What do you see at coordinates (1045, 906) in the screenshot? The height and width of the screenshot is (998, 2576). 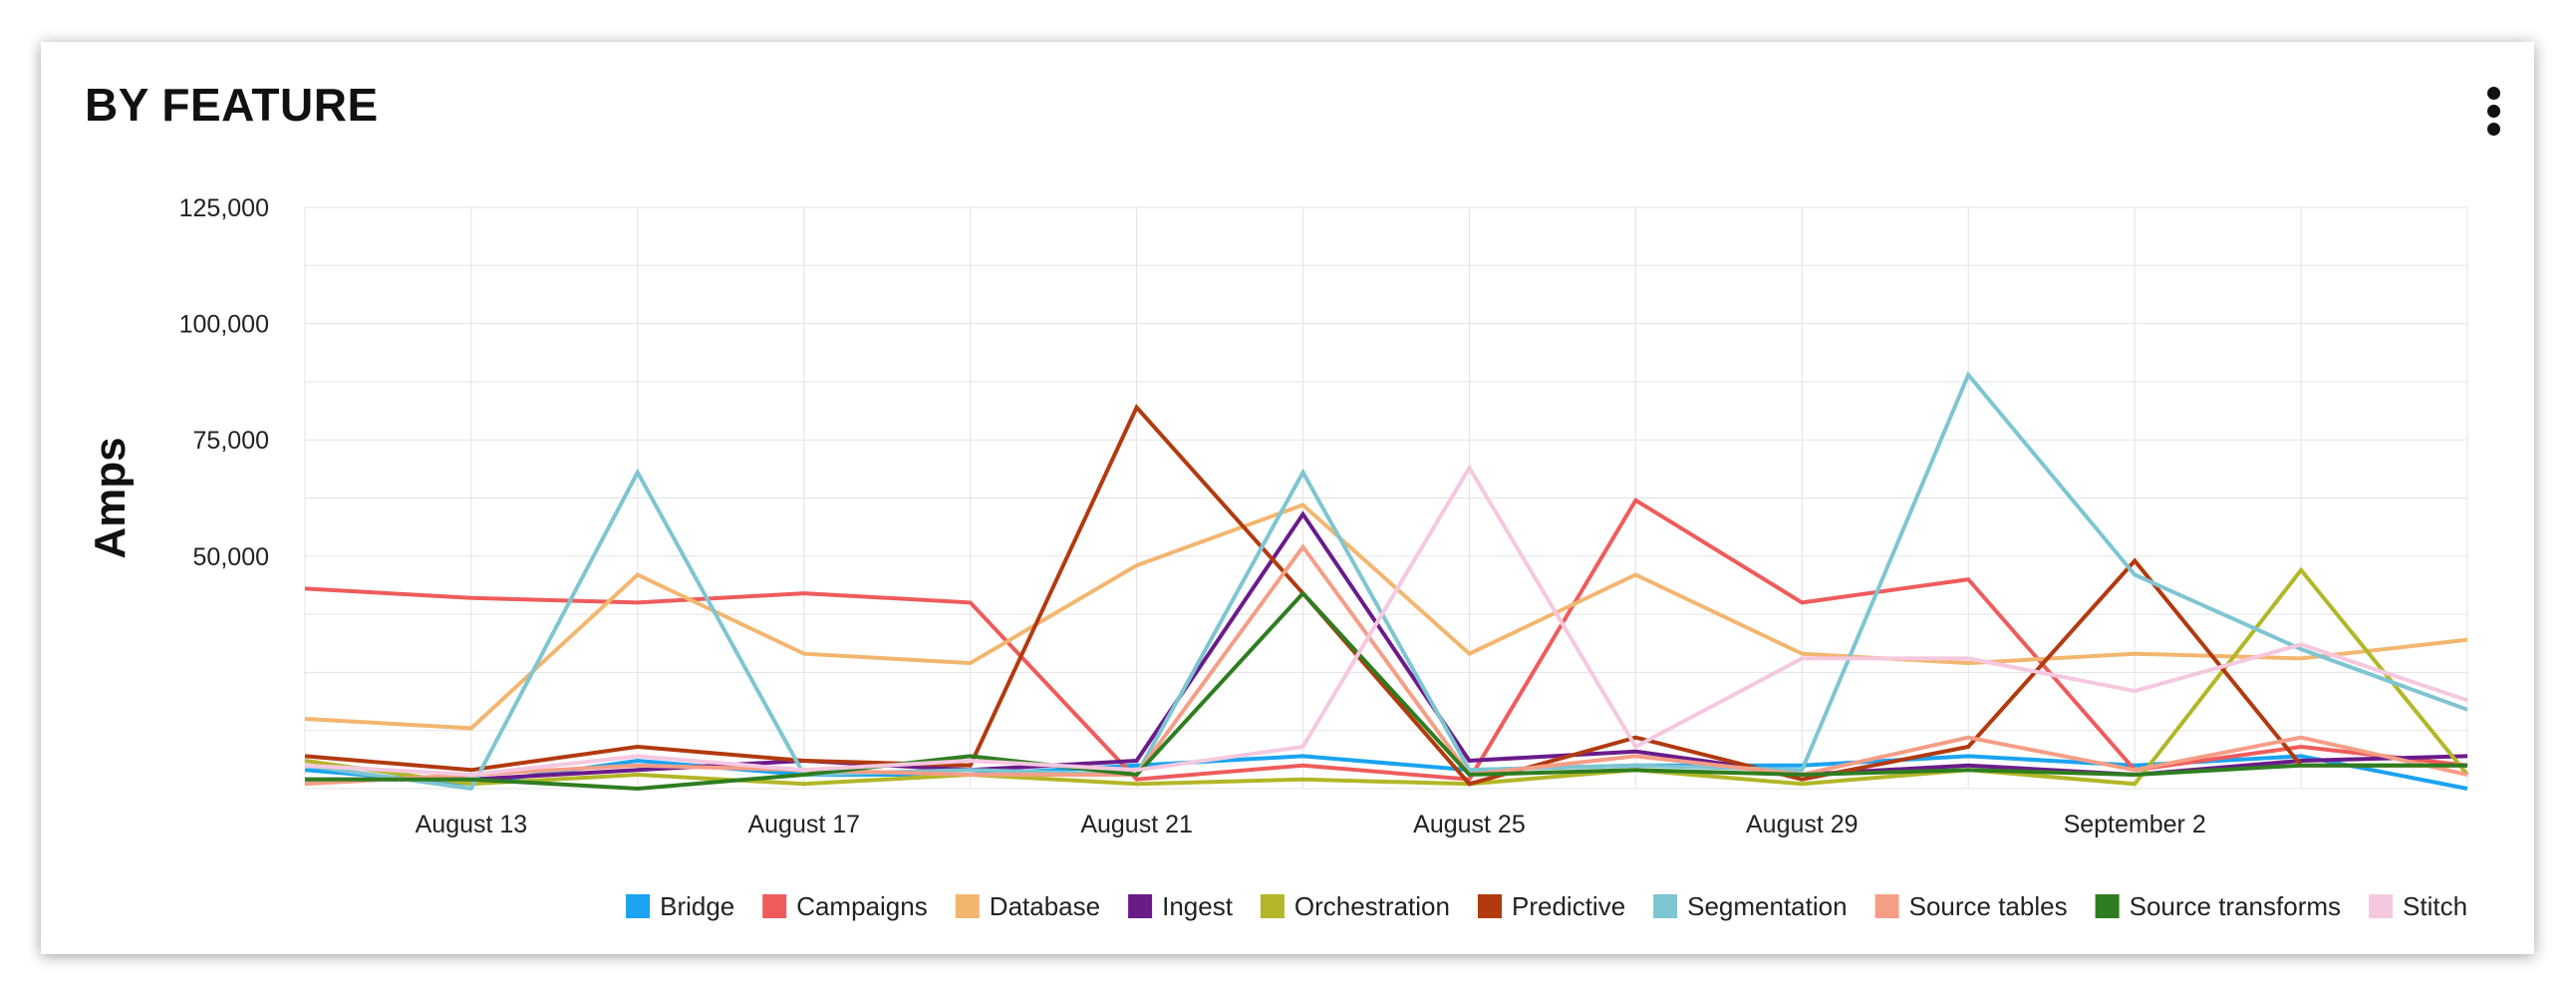 I see `legend-label-database: Database` at bounding box center [1045, 906].